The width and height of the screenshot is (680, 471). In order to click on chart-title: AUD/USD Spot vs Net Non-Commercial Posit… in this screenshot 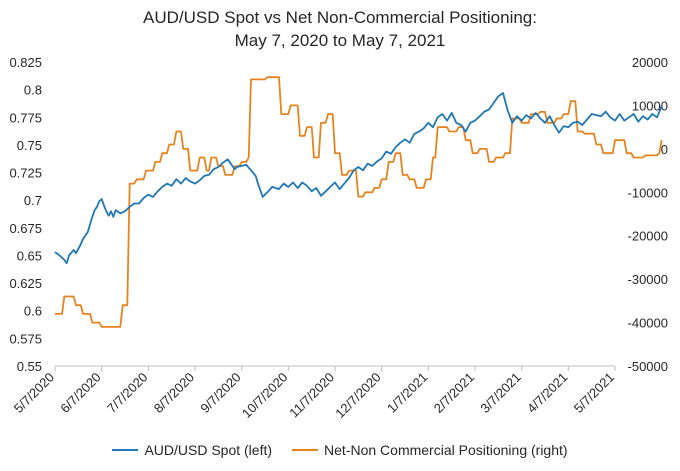, I will do `click(340, 17)`.